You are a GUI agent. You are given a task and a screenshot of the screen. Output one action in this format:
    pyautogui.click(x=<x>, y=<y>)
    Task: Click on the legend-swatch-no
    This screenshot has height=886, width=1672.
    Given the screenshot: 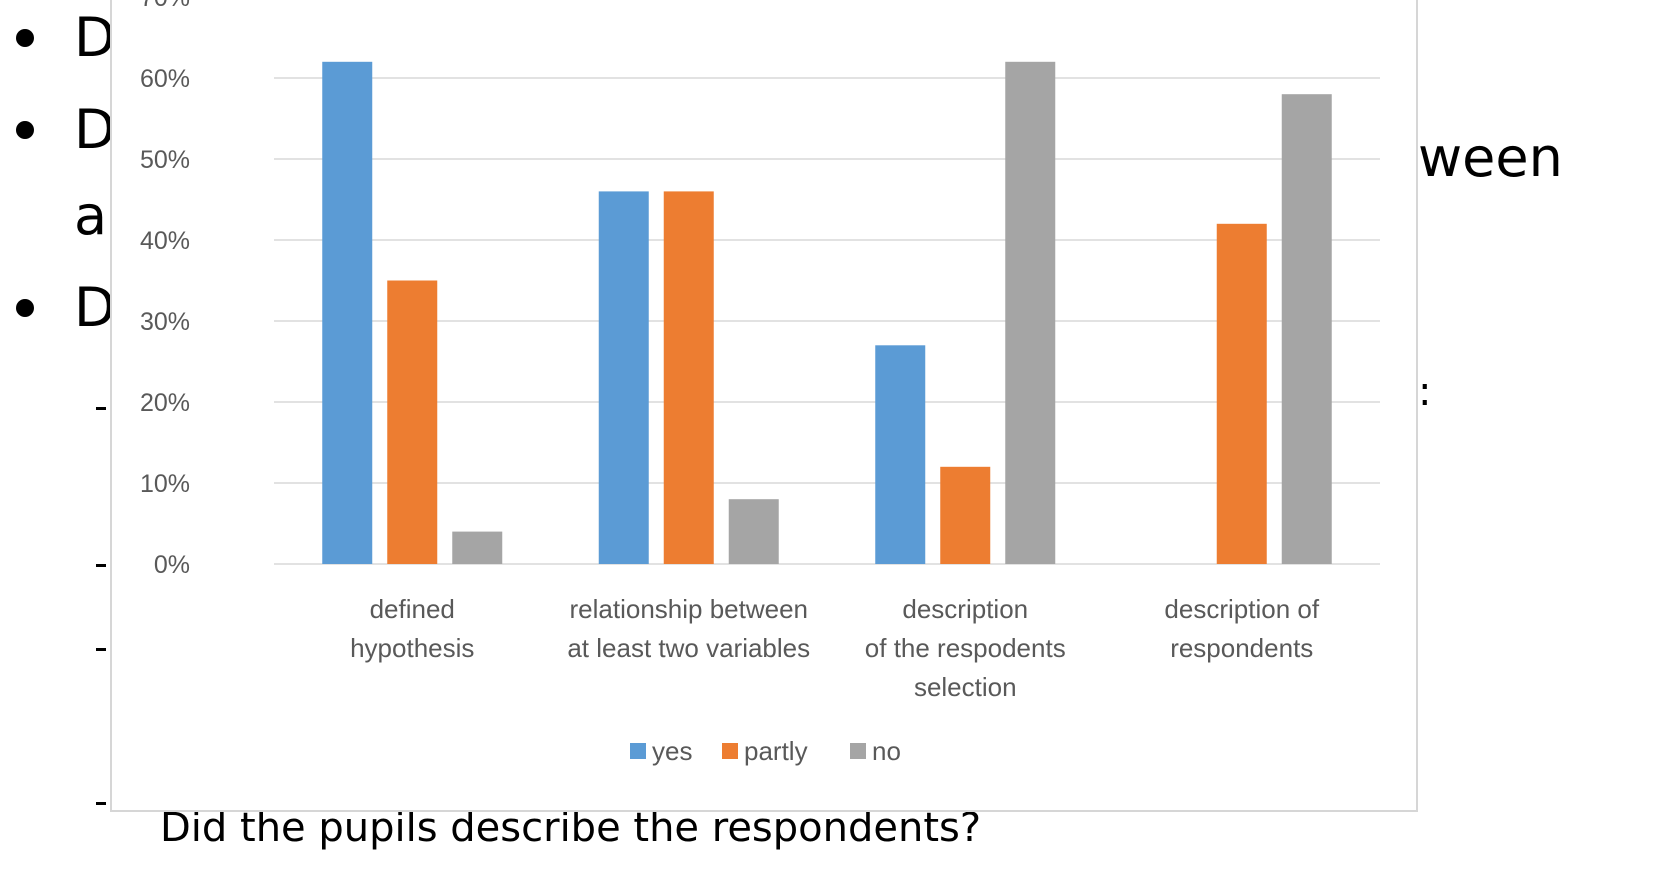 What is the action you would take?
    pyautogui.click(x=858, y=751)
    